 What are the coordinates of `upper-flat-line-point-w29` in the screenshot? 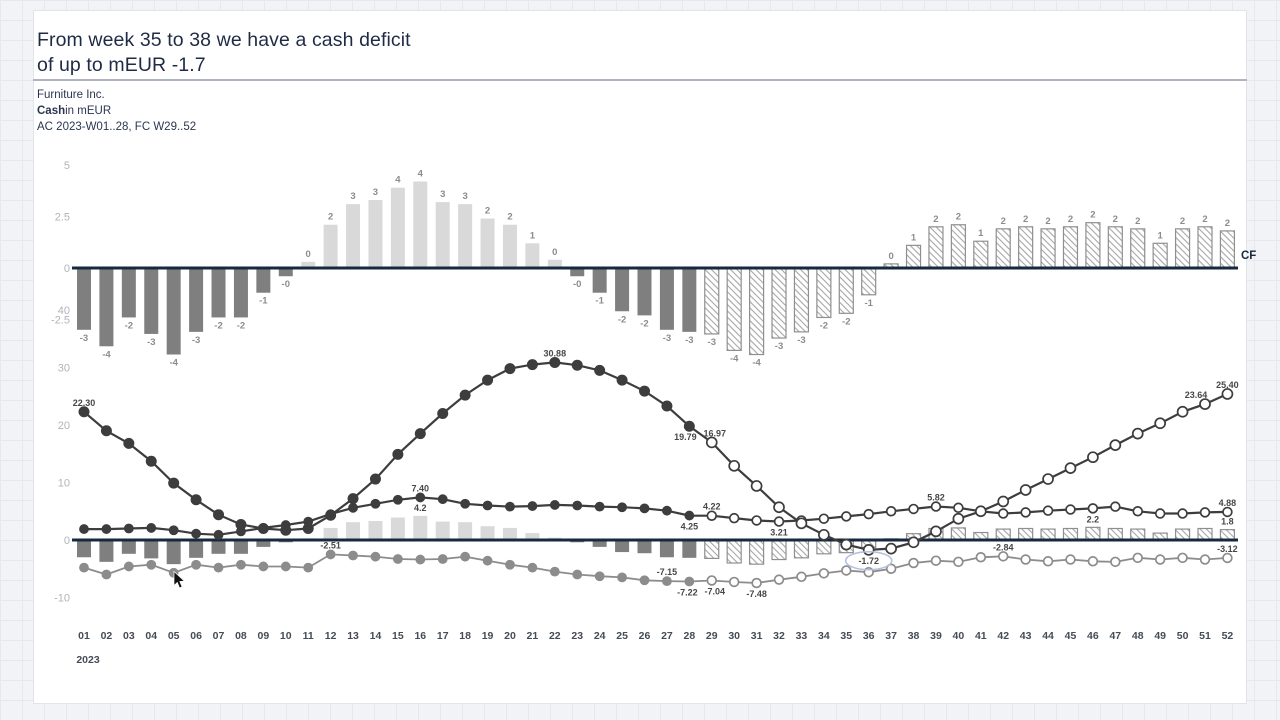 It's located at (712, 515).